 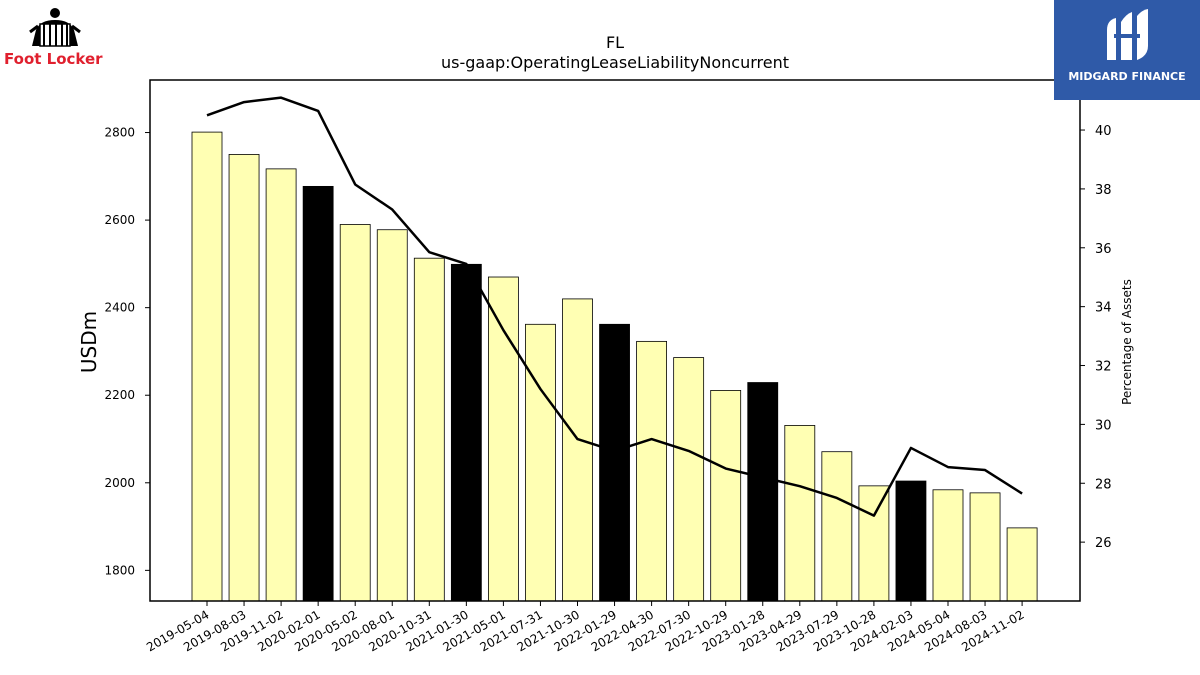 I want to click on y-tick-label: 2800, so click(x=119, y=133).